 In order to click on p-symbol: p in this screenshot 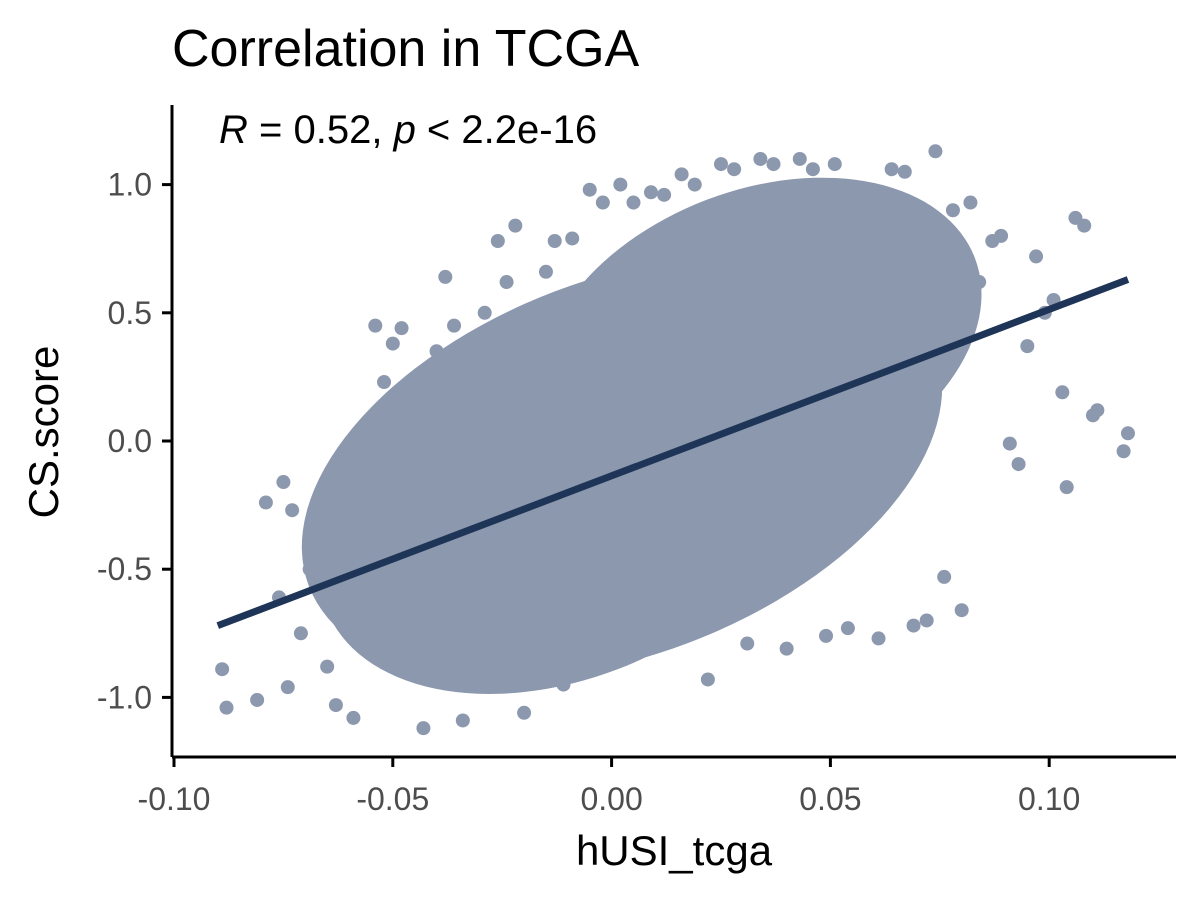, I will do `click(404, 130)`.